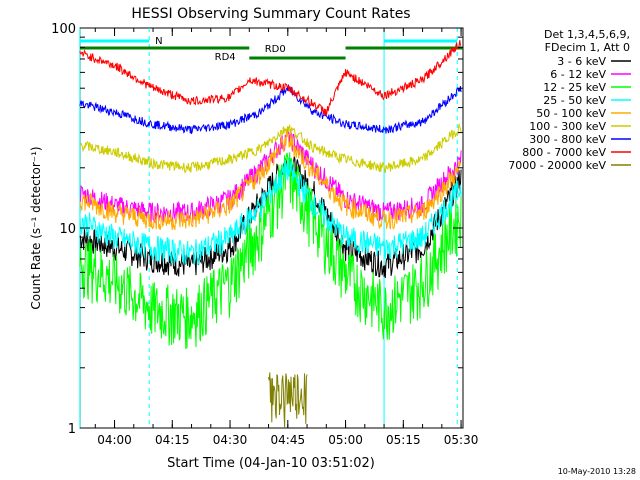  What do you see at coordinates (557, 165) in the screenshot?
I see `legend-entry: 7000 - 20000 keV` at bounding box center [557, 165].